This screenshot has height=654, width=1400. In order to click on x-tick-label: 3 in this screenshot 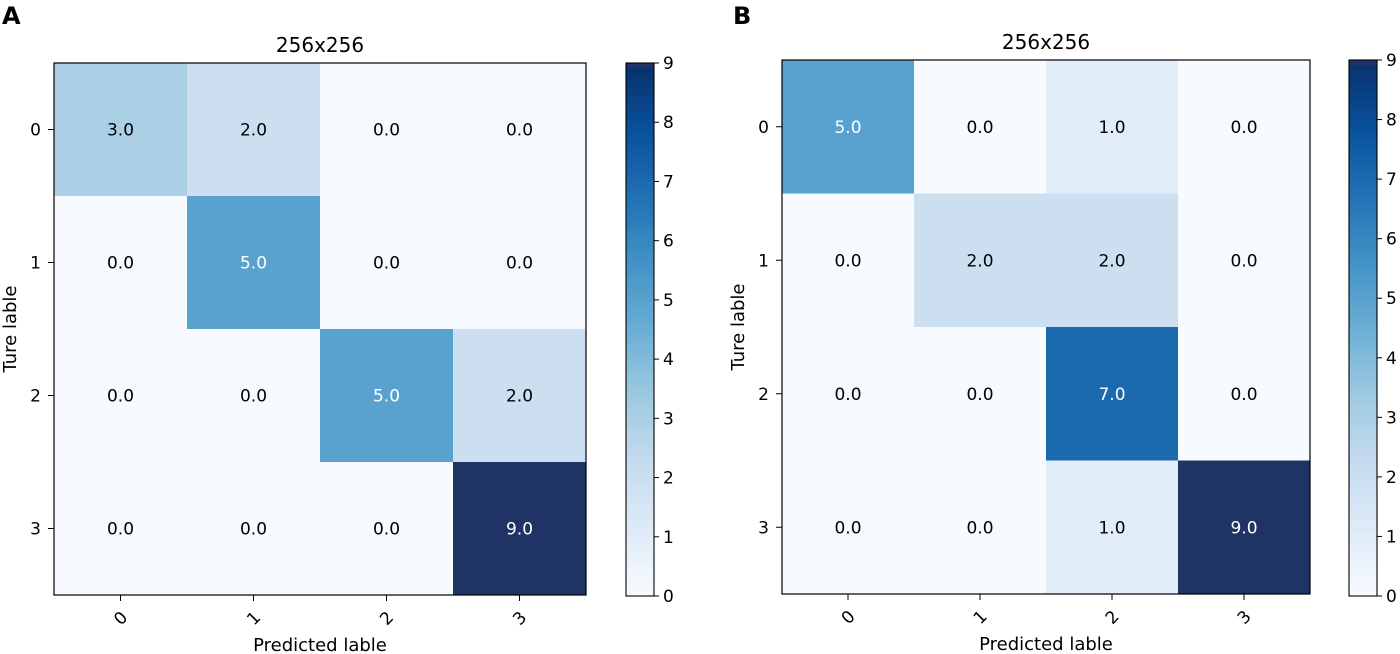, I will do `click(520, 619)`.